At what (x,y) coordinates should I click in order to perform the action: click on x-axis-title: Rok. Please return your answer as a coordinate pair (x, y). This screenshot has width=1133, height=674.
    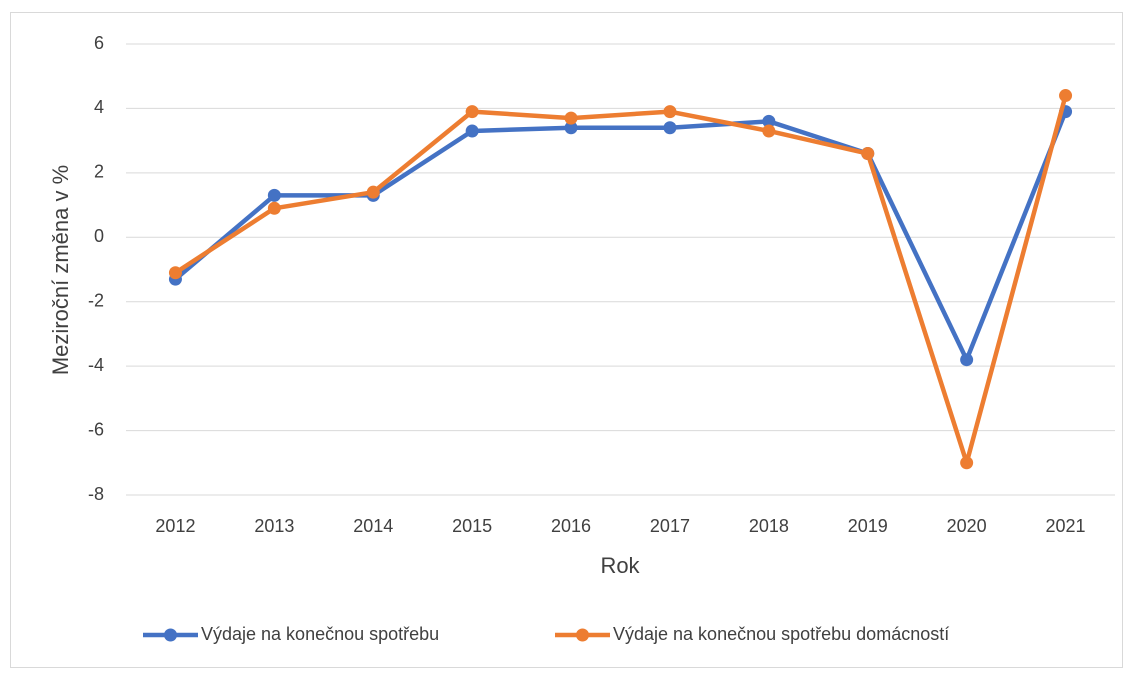
    Looking at the image, I should click on (620, 565).